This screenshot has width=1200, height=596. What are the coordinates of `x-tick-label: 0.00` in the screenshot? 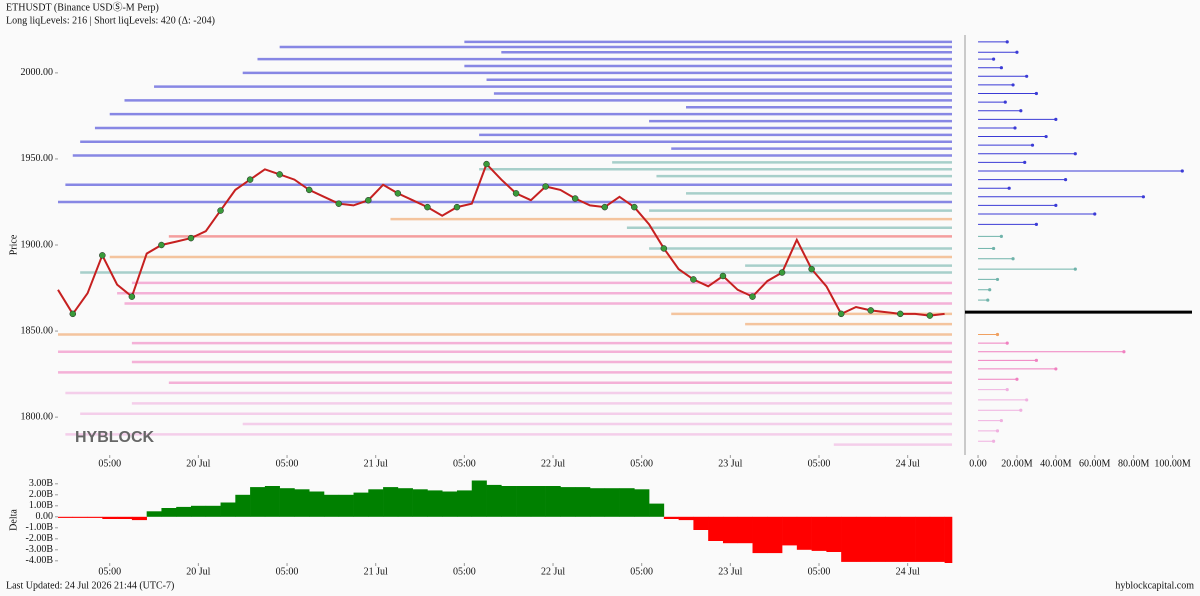 It's located at (978, 463).